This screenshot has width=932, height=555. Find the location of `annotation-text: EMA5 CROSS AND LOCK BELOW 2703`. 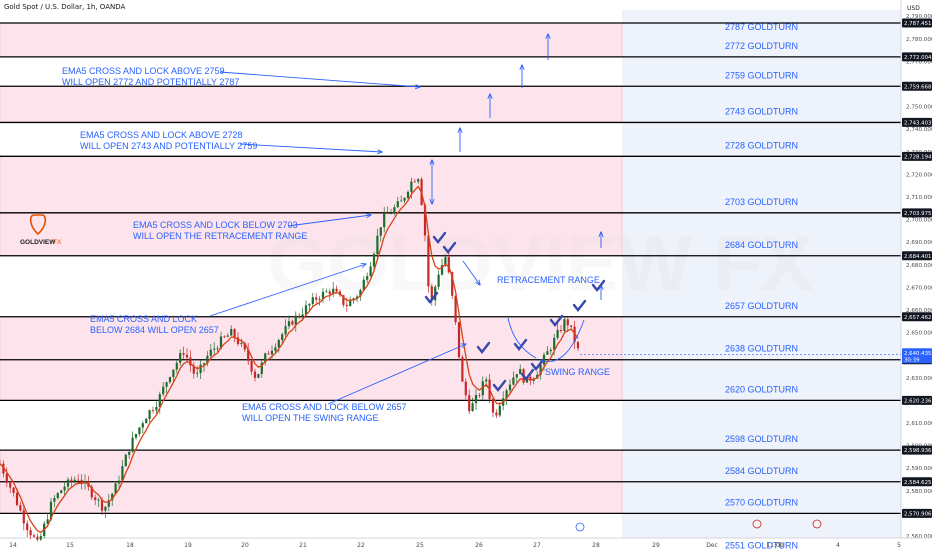

annotation-text: EMA5 CROSS AND LOCK BELOW 2703 is located at coordinates (215, 225).